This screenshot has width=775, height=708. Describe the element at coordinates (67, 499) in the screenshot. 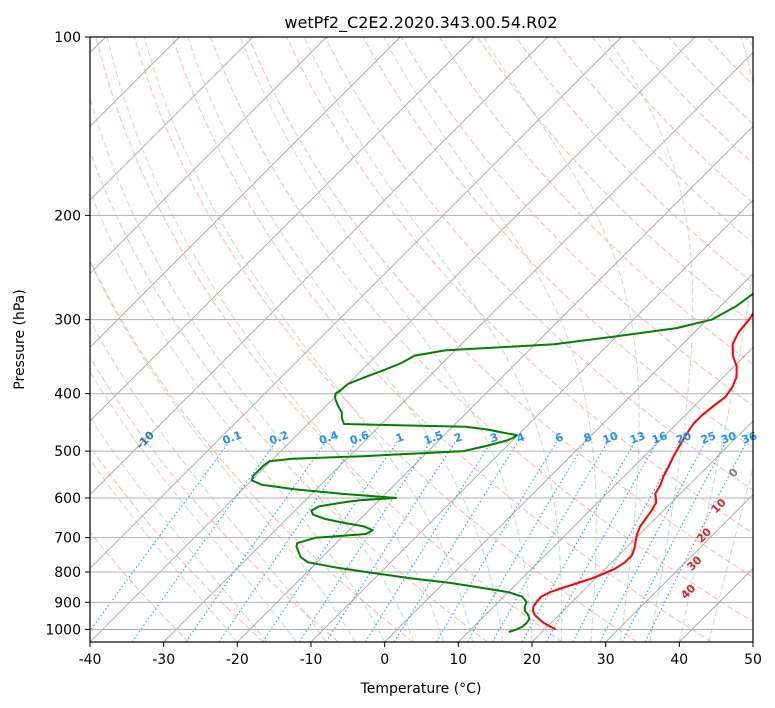

I see `y-tick-label: 600` at that location.